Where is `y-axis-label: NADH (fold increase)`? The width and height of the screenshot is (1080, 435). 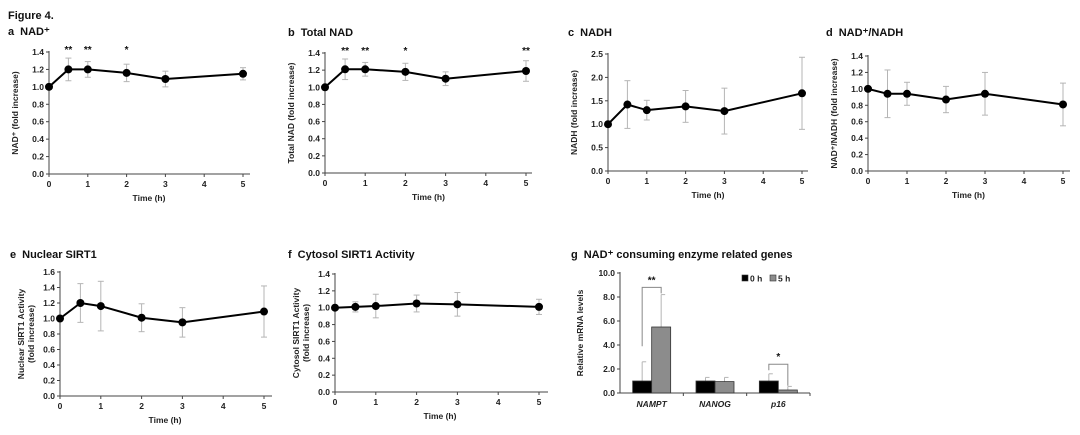
y-axis-label: NADH (fold increase) is located at coordinates (574, 112).